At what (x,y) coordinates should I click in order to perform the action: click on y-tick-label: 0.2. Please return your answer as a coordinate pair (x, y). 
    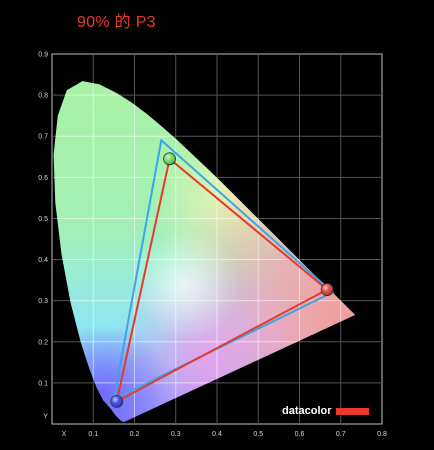
    Looking at the image, I should click on (43, 342).